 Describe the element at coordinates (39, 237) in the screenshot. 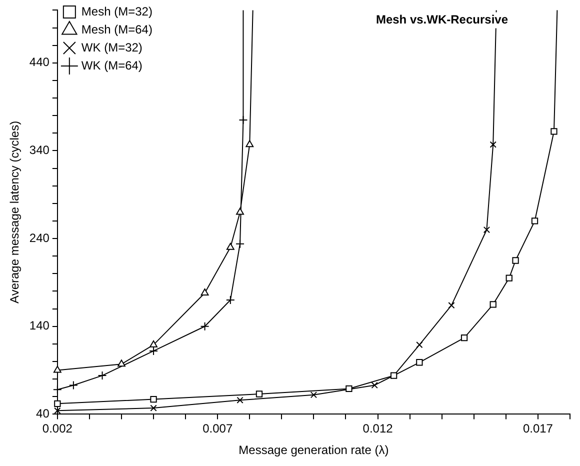

I see `y-tick-label: 240` at that location.